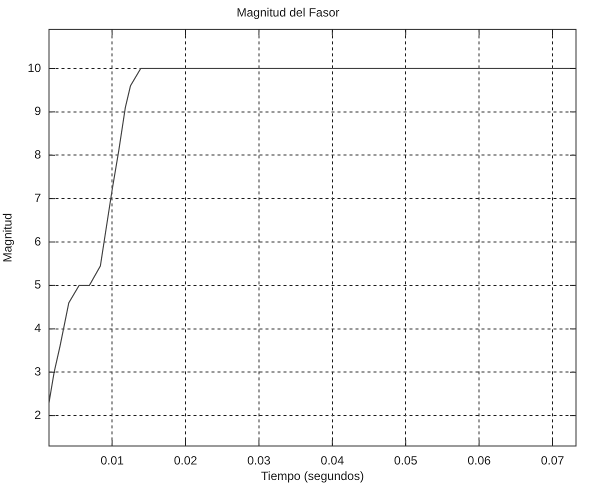 This screenshot has width=591, height=488. Describe the element at coordinates (7, 237) in the screenshot. I see `y-axis-title: Magnitud` at that location.